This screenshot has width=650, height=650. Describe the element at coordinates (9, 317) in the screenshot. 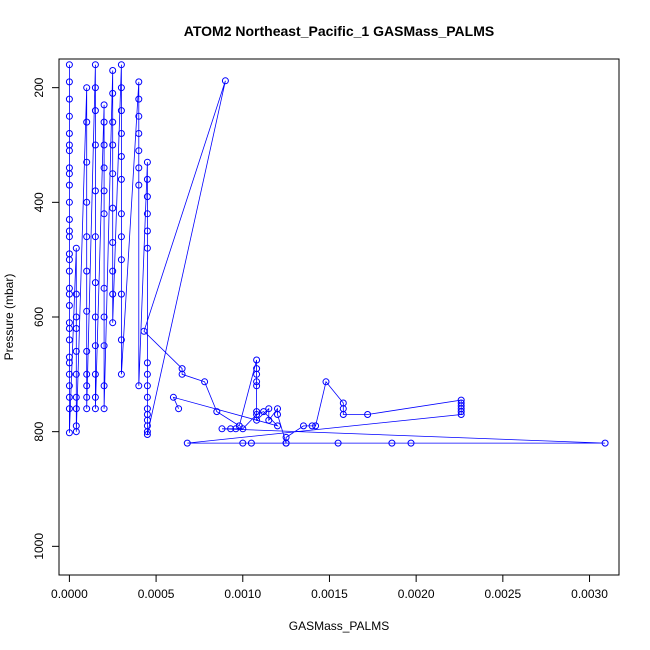

I see `y-axis-label: Pressure (mbar)` at that location.